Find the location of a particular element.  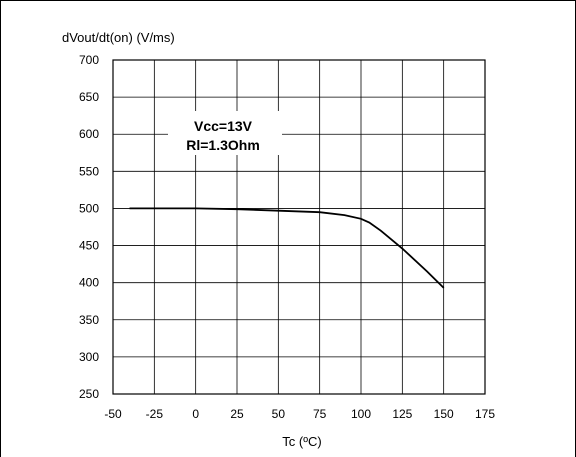

y-tick-label: 350 is located at coordinates (89, 320).